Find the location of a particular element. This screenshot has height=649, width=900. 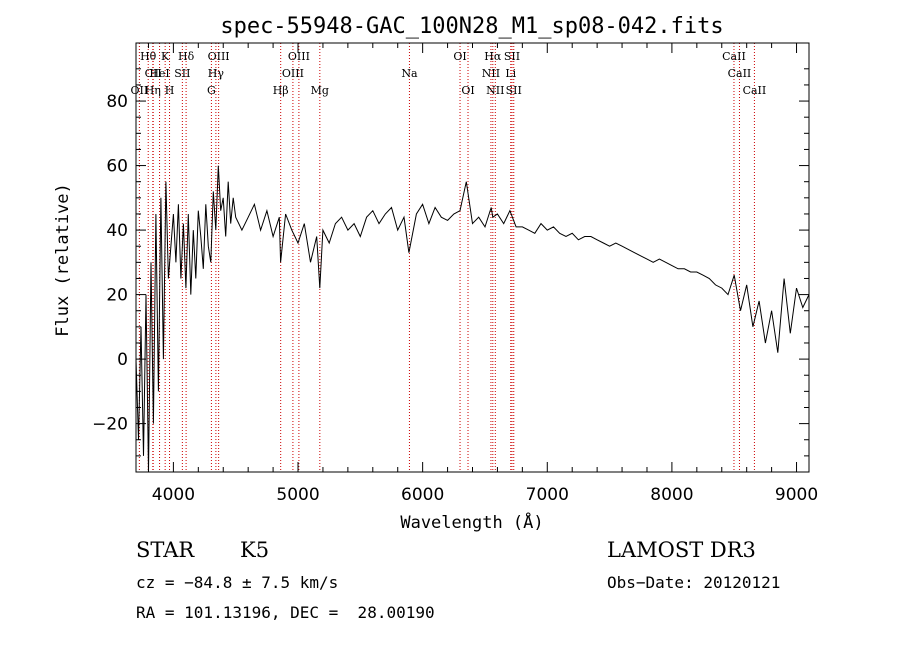

object-class: STAR is located at coordinates (165, 550).